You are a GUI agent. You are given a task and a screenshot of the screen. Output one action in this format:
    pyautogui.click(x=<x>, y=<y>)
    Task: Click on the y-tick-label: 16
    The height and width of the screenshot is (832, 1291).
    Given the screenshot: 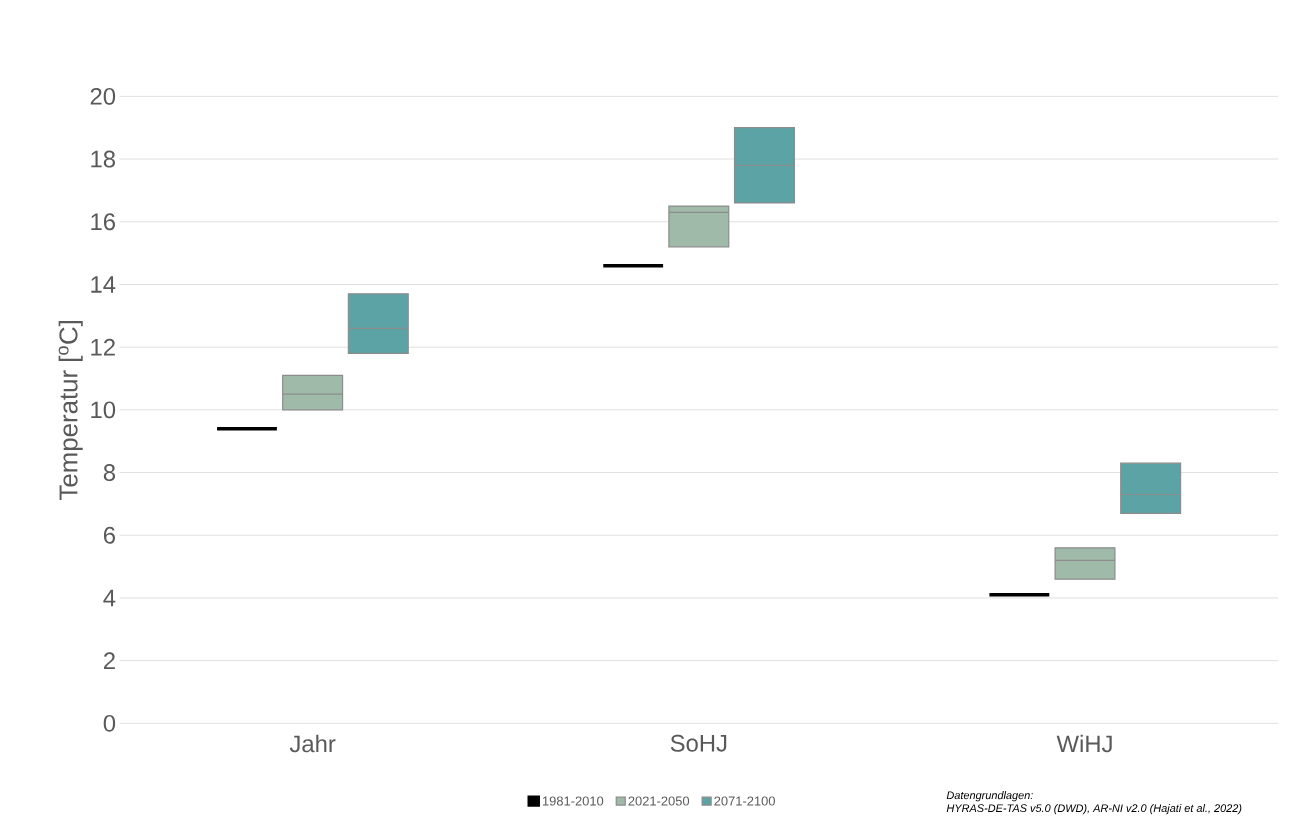 What is the action you would take?
    pyautogui.click(x=103, y=222)
    